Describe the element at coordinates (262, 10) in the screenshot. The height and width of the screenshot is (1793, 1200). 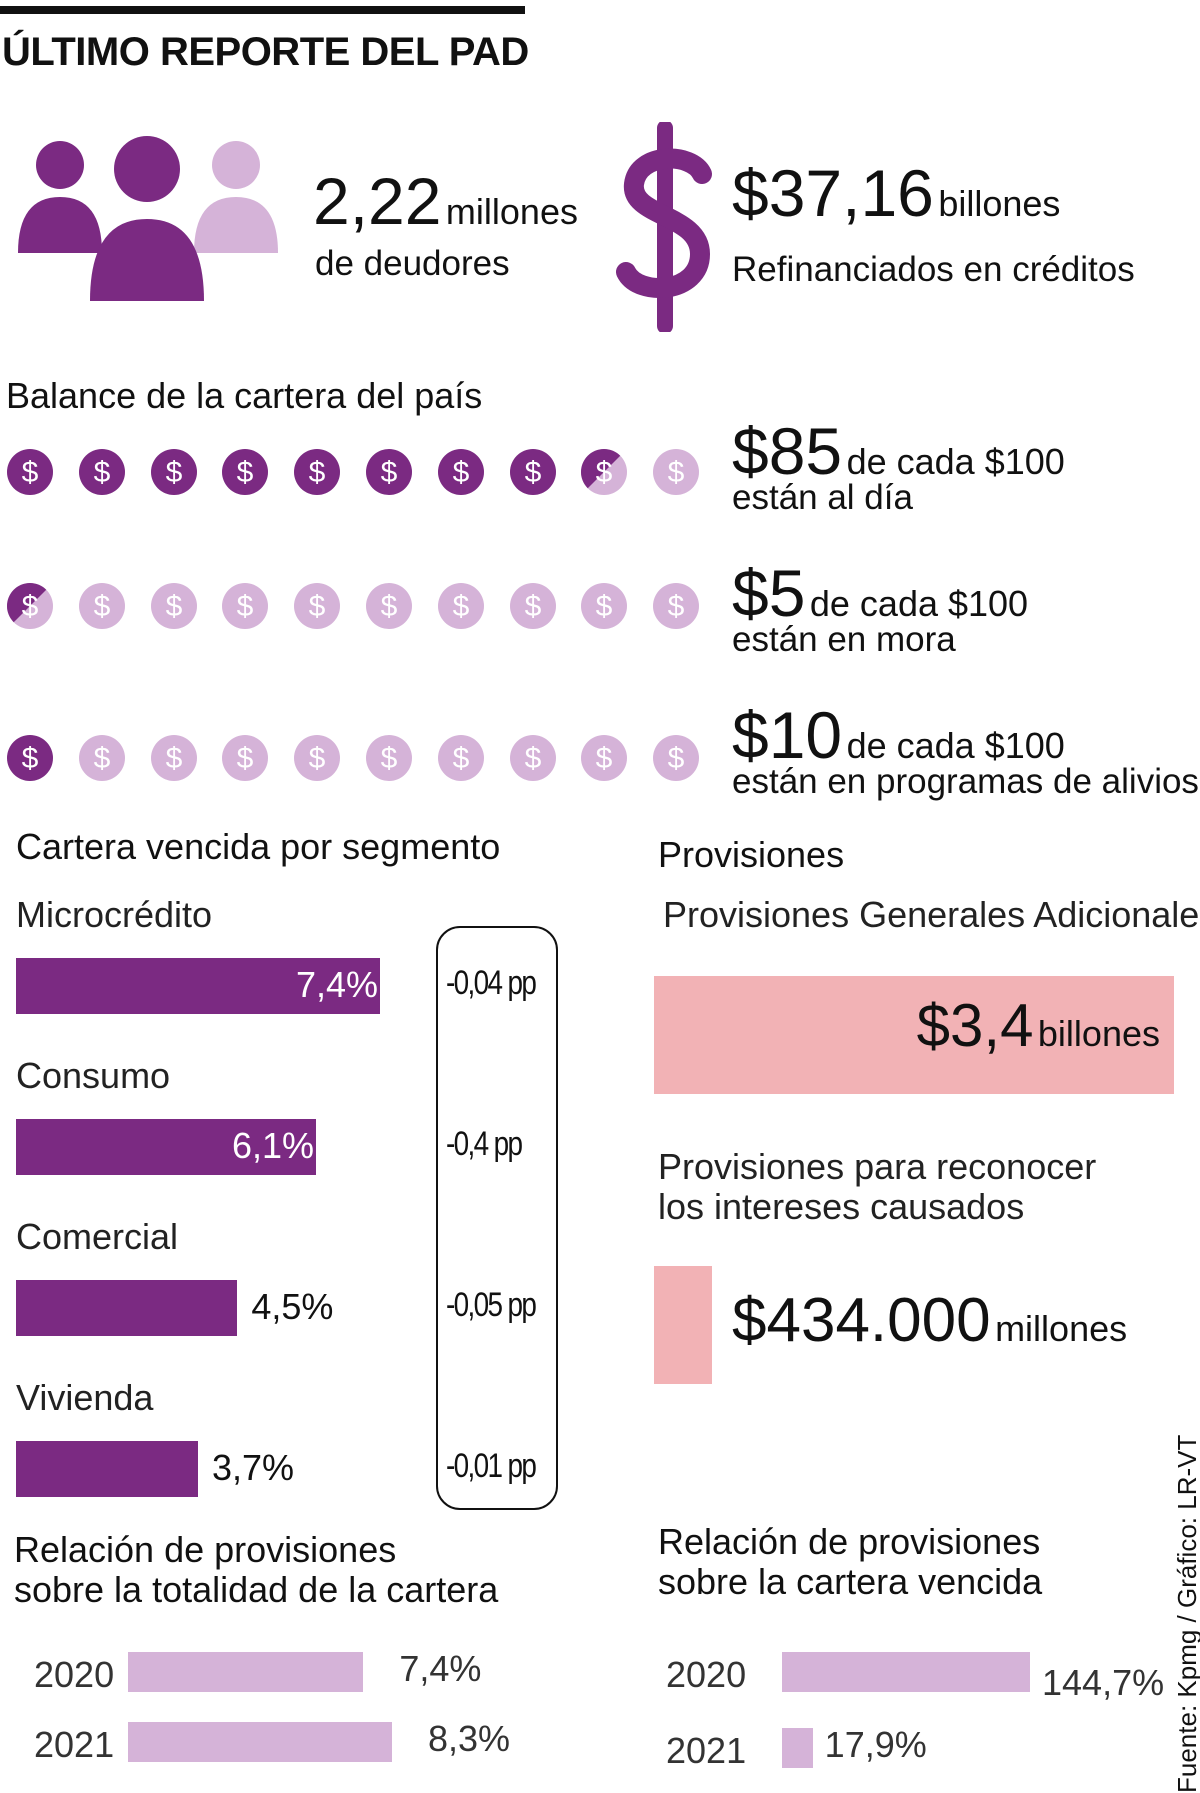
I see `header-rule` at that location.